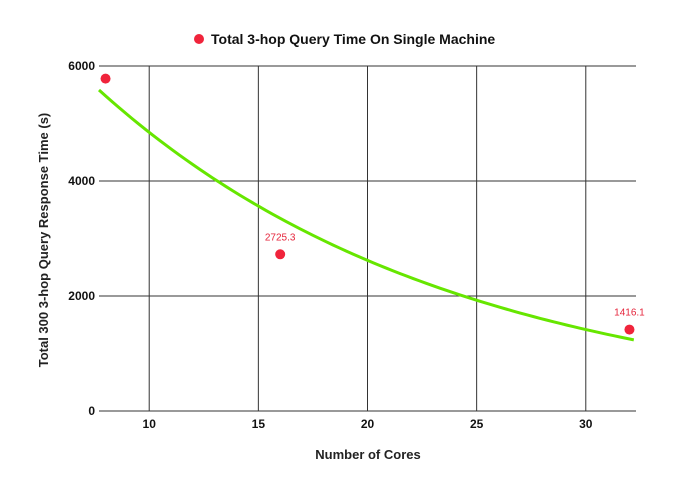  I want to click on x-tick-labels: 10 15 20 25 30, so click(368, 424).